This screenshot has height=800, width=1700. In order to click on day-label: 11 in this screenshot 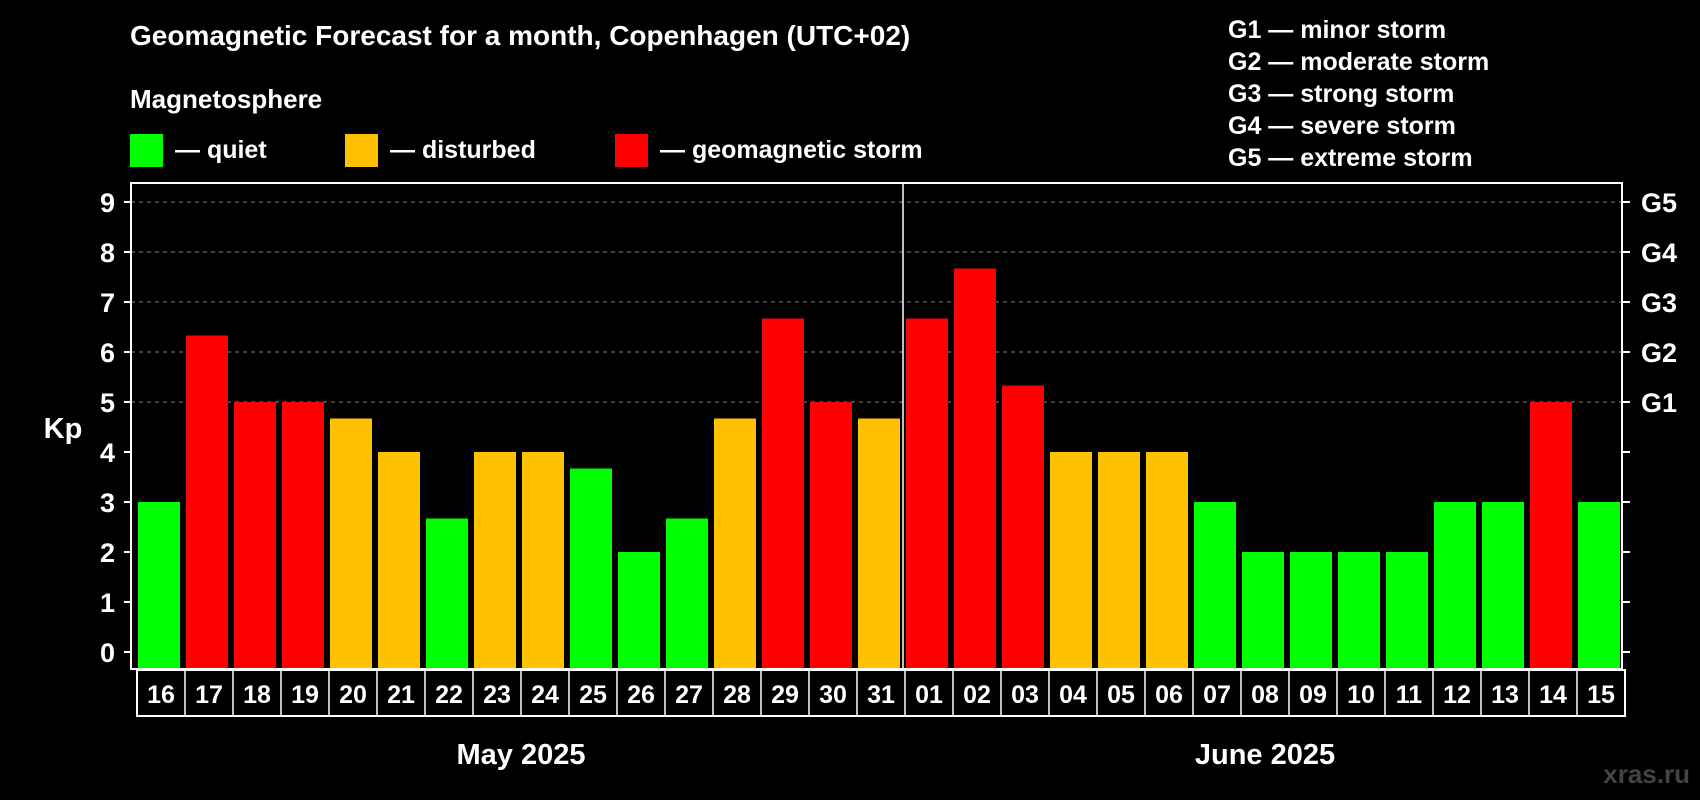, I will do `click(1409, 695)`.